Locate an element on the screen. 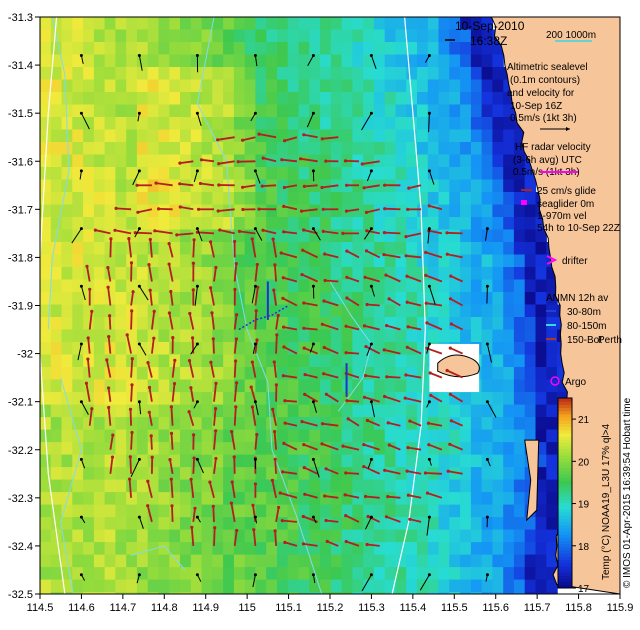 The height and width of the screenshot is (630, 640). glider-line-2: seaglider 0m is located at coordinates (565, 204).